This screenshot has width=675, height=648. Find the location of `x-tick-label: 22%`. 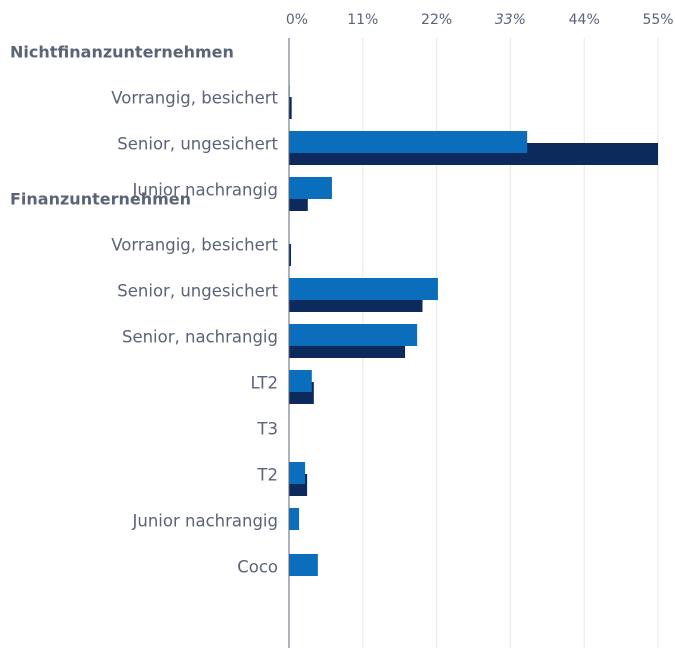

x-tick-label: 22% is located at coordinates (436, 20).